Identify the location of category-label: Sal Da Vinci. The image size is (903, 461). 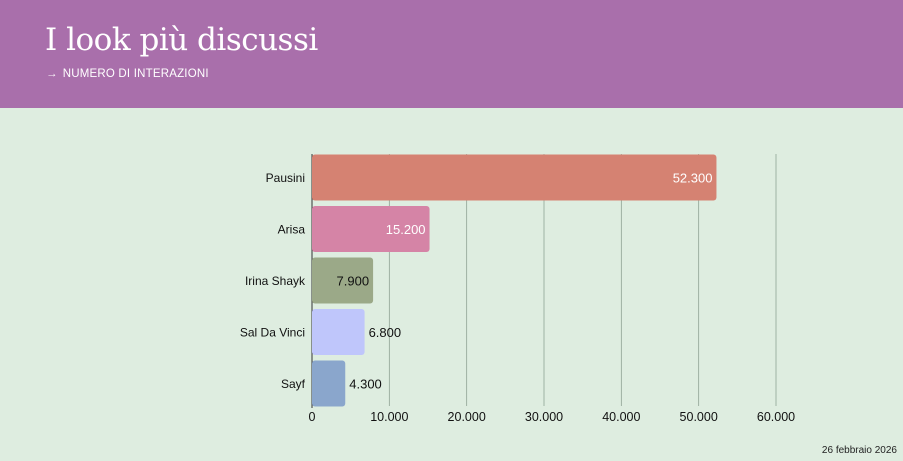
(272, 333).